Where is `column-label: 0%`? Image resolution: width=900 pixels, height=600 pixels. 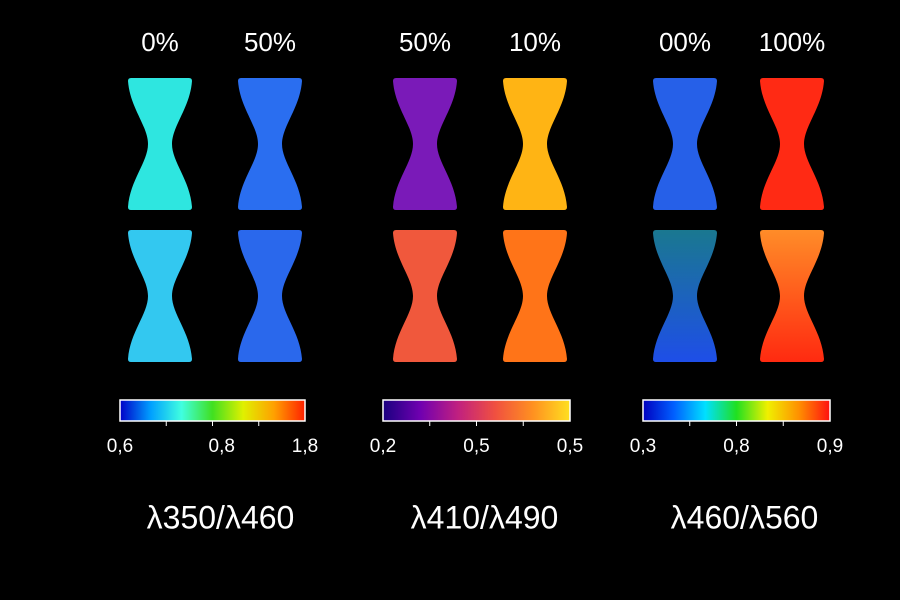 column-label: 0% is located at coordinates (160, 42).